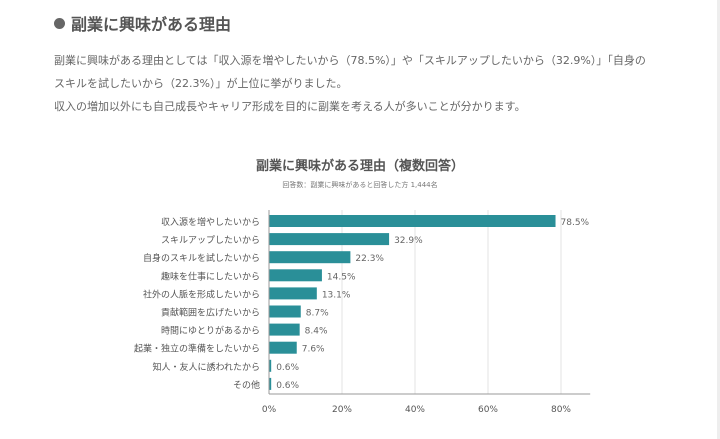 This screenshot has height=439, width=720. Describe the element at coordinates (59, 23) in the screenshot. I see `bullet-dot-icon` at that location.